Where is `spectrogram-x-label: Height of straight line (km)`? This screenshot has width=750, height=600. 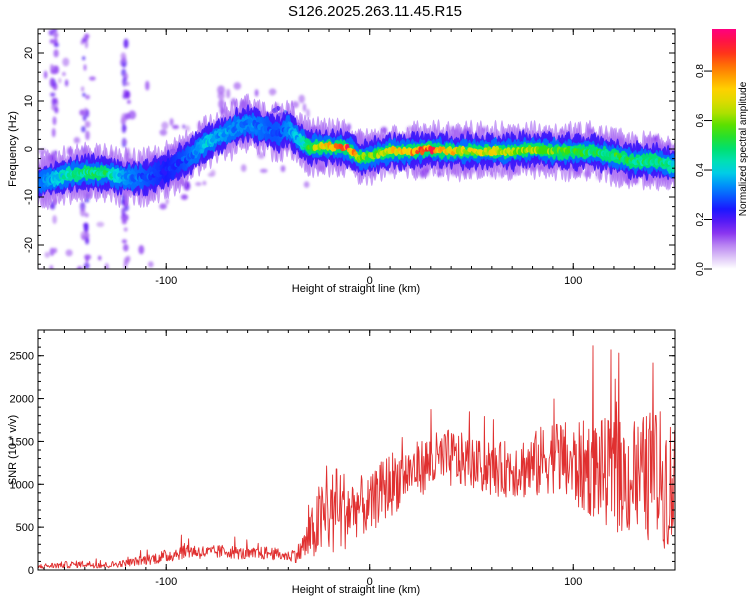 spectrogram-x-label: Height of straight line (km) is located at coordinates (356, 289).